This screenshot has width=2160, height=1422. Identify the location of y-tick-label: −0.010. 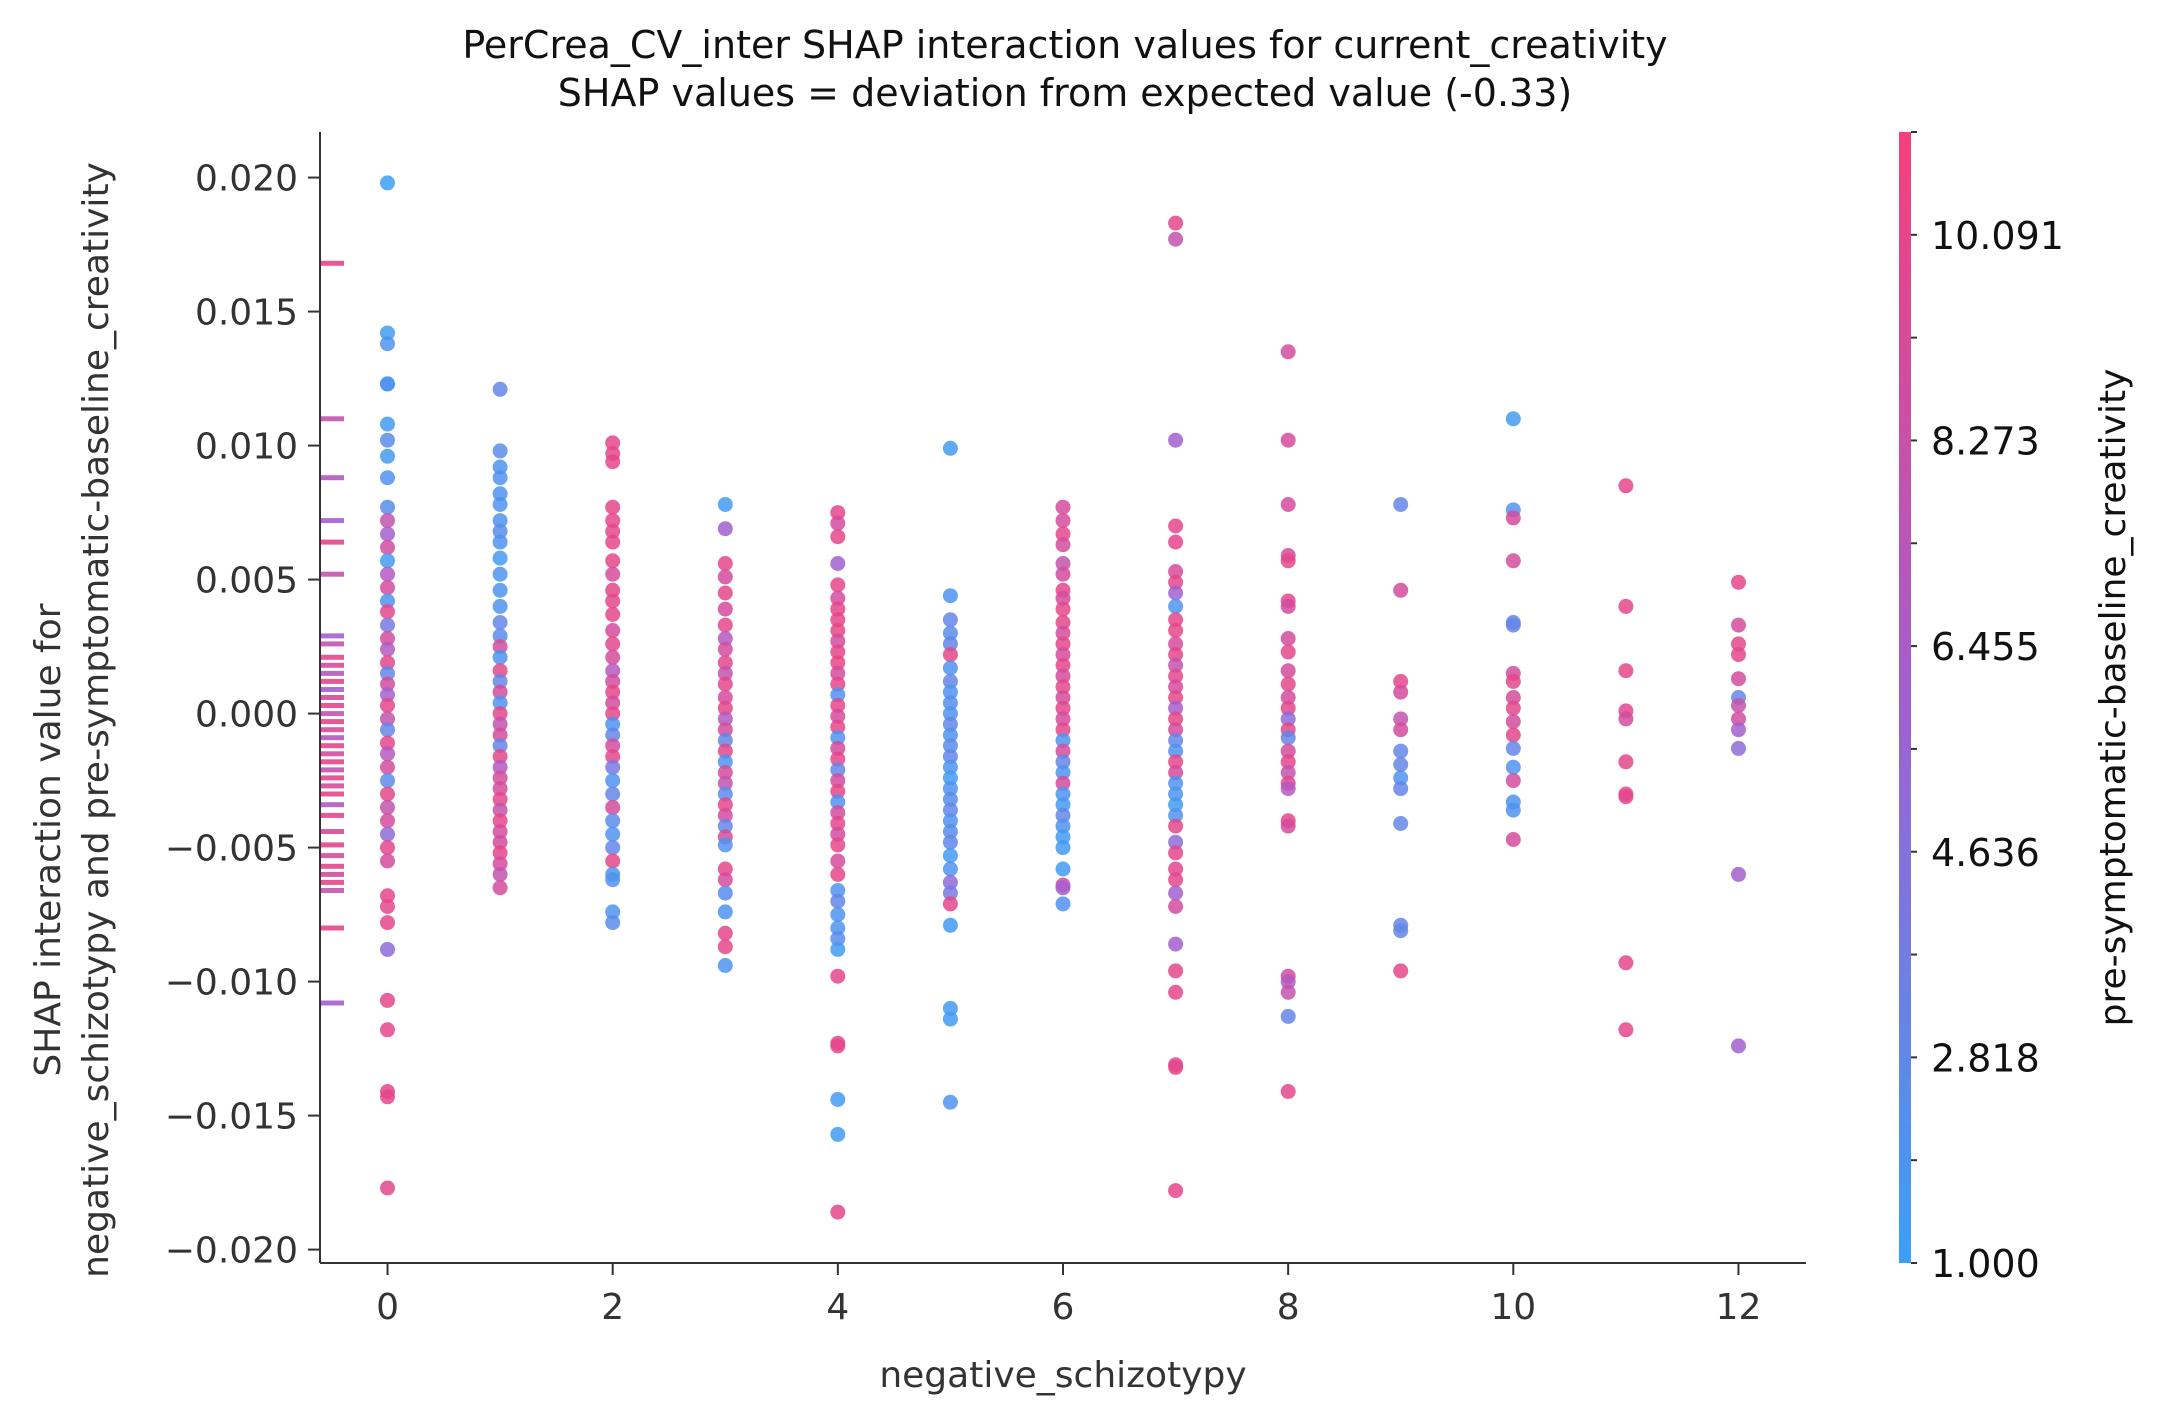
(231, 983).